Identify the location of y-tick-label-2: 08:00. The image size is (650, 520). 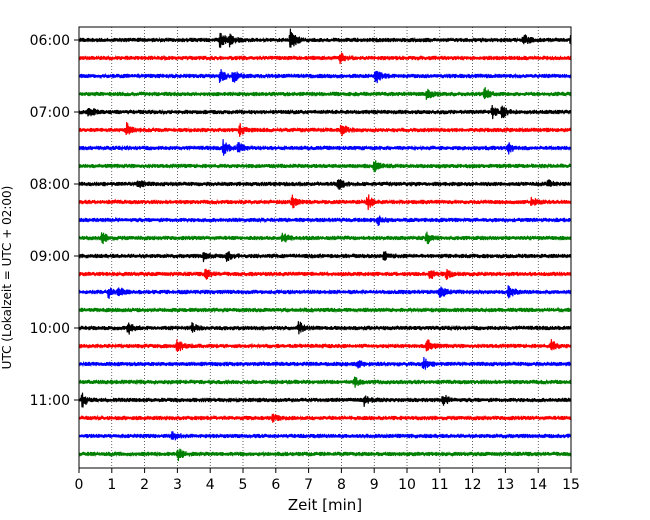
(50, 185).